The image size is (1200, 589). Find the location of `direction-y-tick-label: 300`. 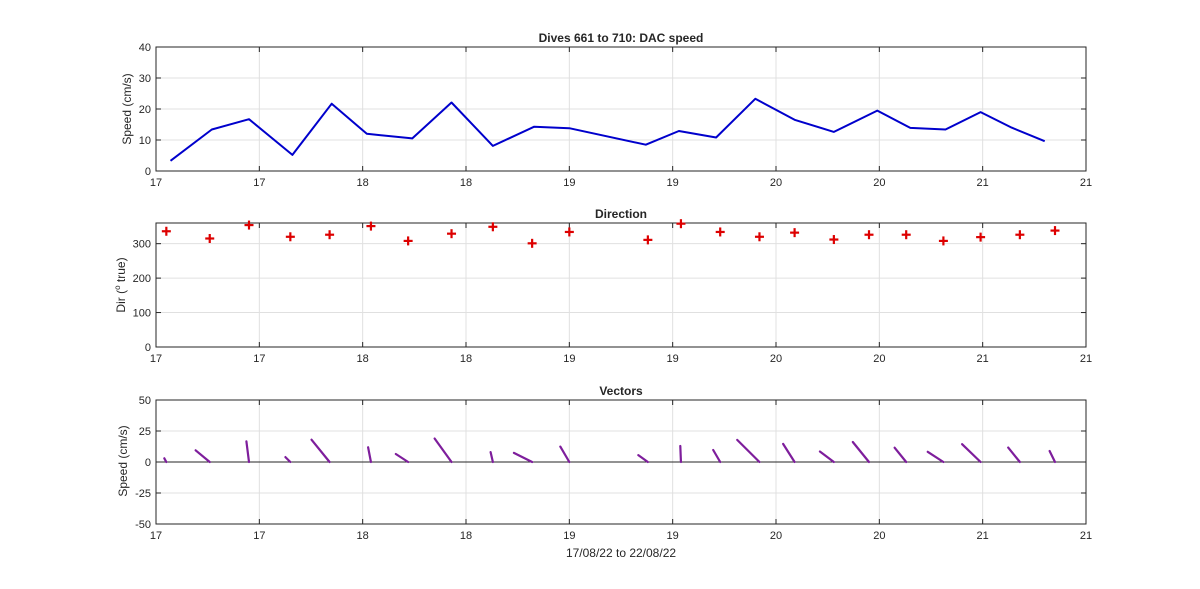

direction-y-tick-label: 300 is located at coordinates (142, 245).